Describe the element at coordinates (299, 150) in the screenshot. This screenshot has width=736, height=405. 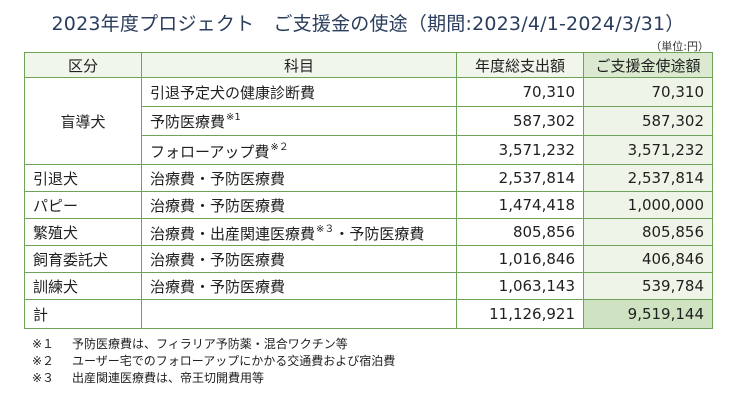
I see `row-item: フォローアップ費※２` at that location.